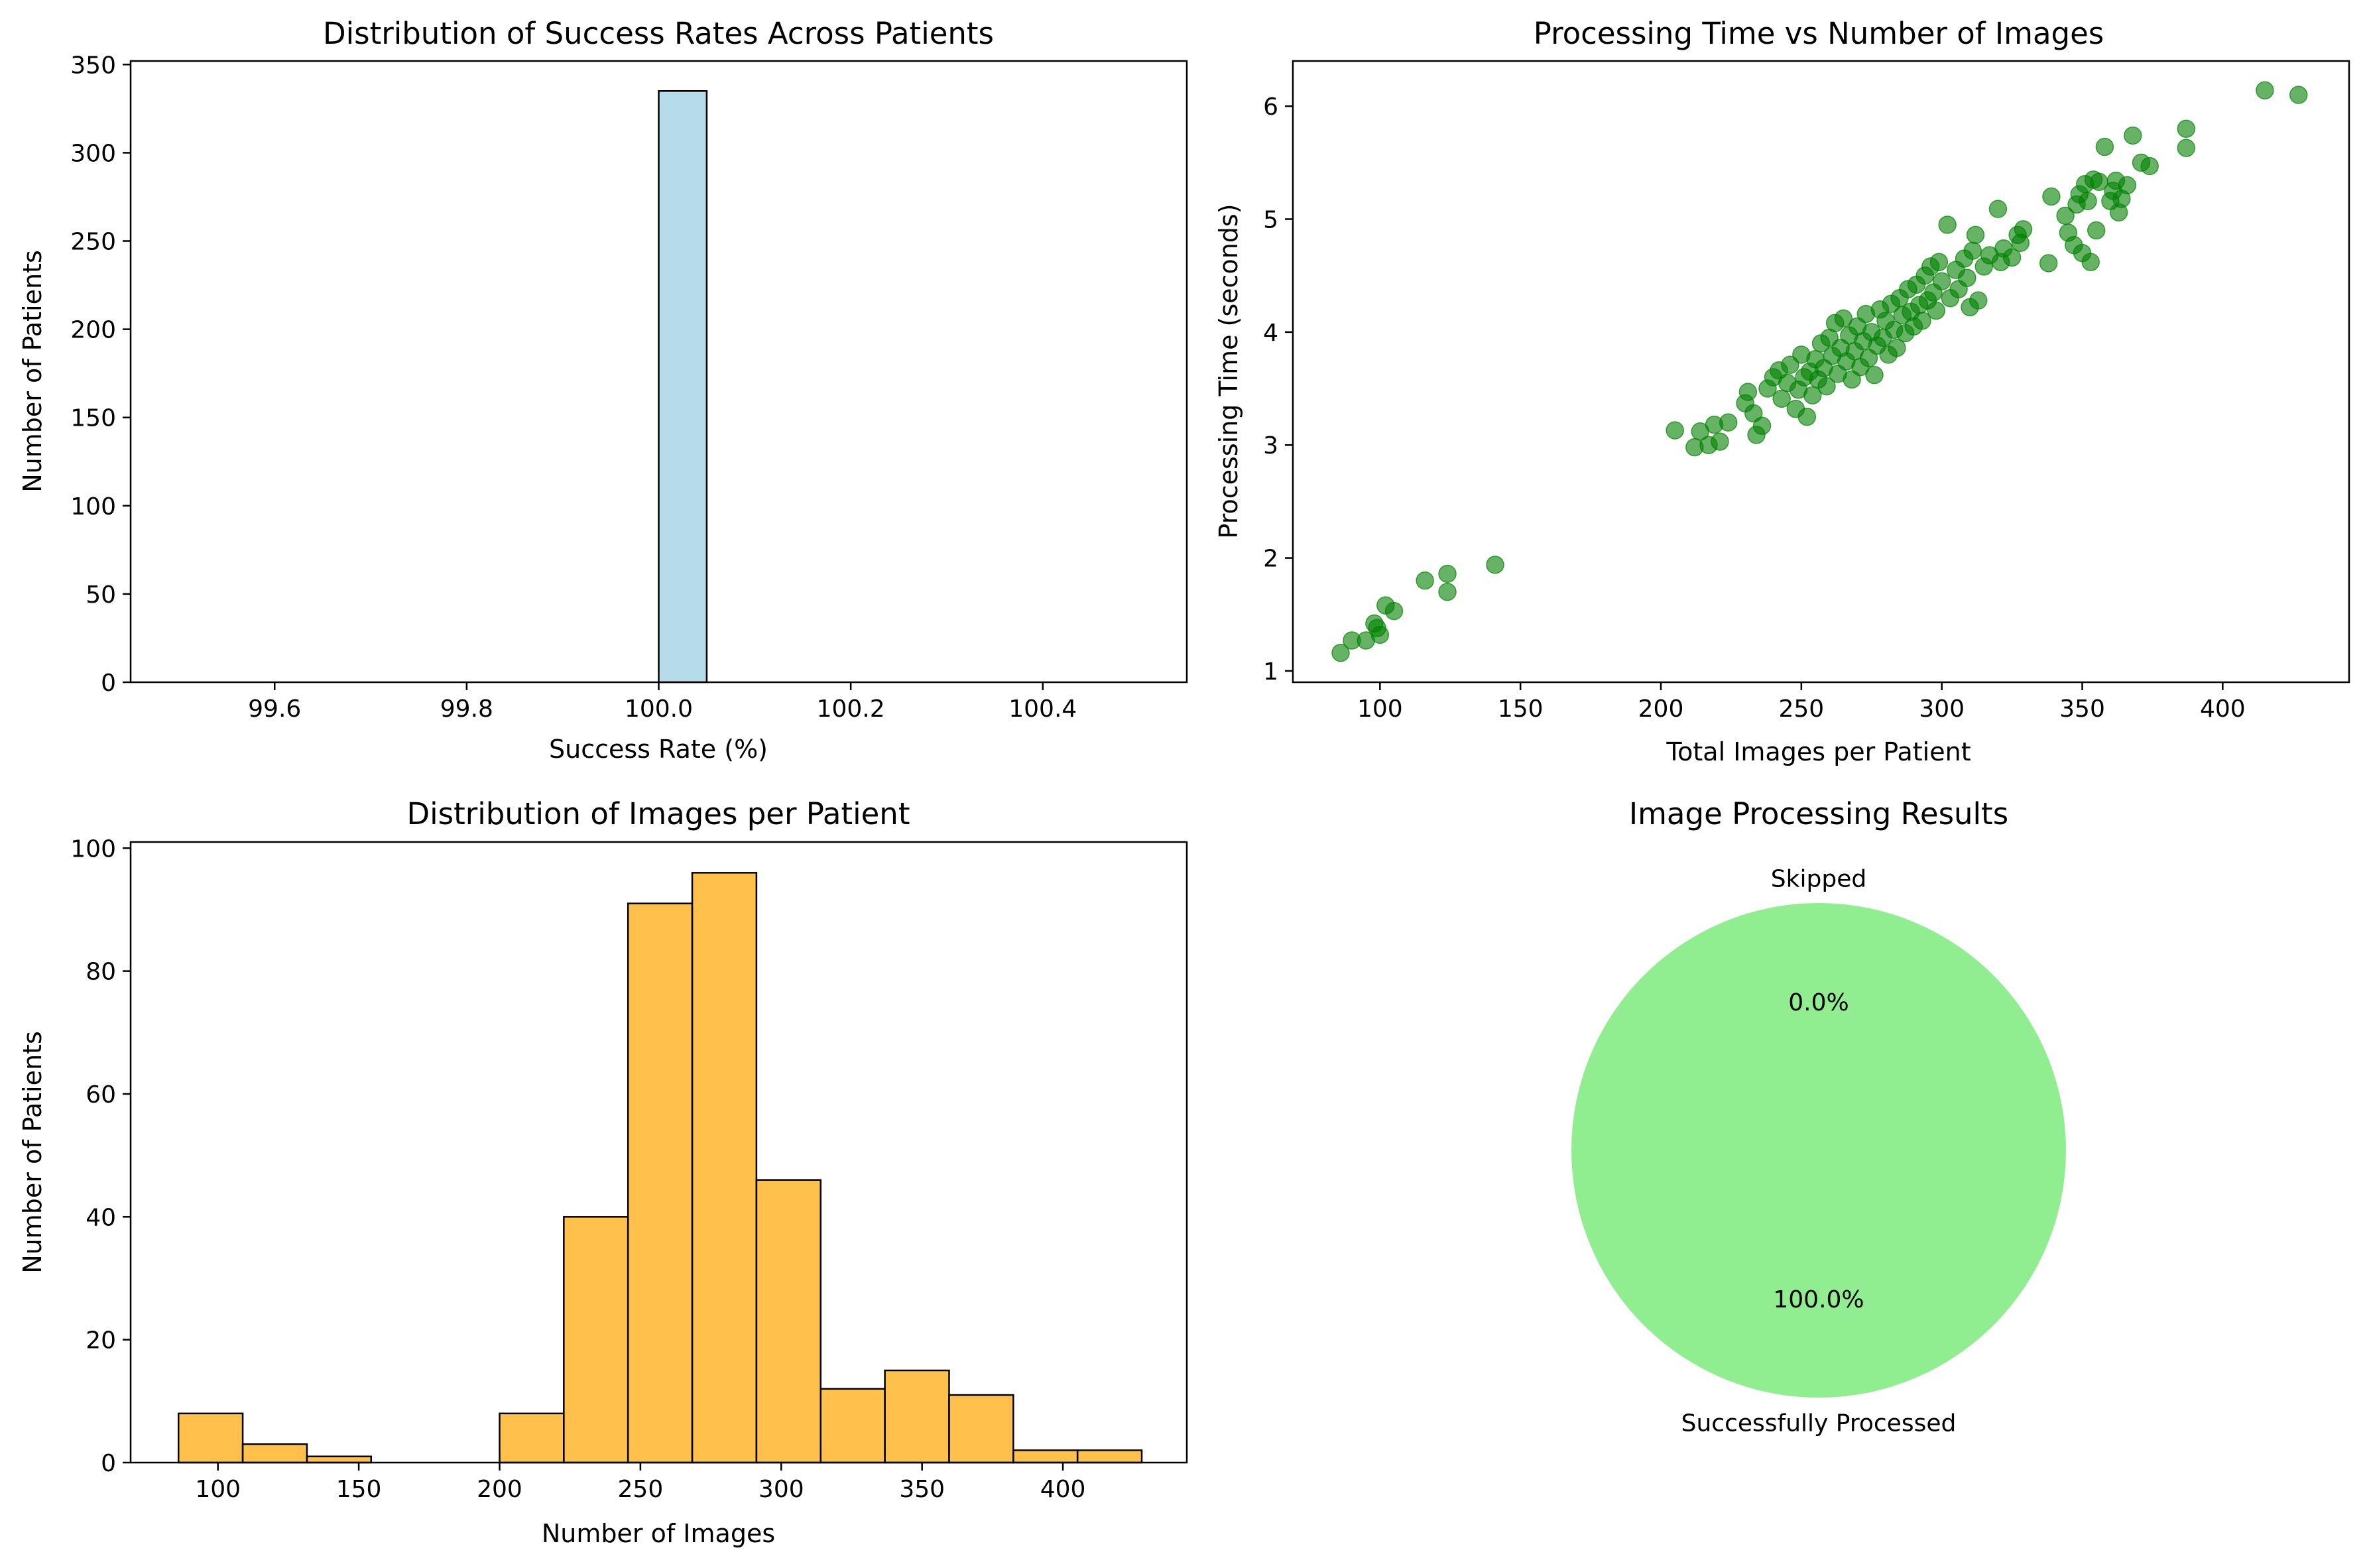 Image resolution: width=2367 pixels, height=1568 pixels. Describe the element at coordinates (1380, 709) in the screenshot. I see `x-tick-label: 100` at that location.